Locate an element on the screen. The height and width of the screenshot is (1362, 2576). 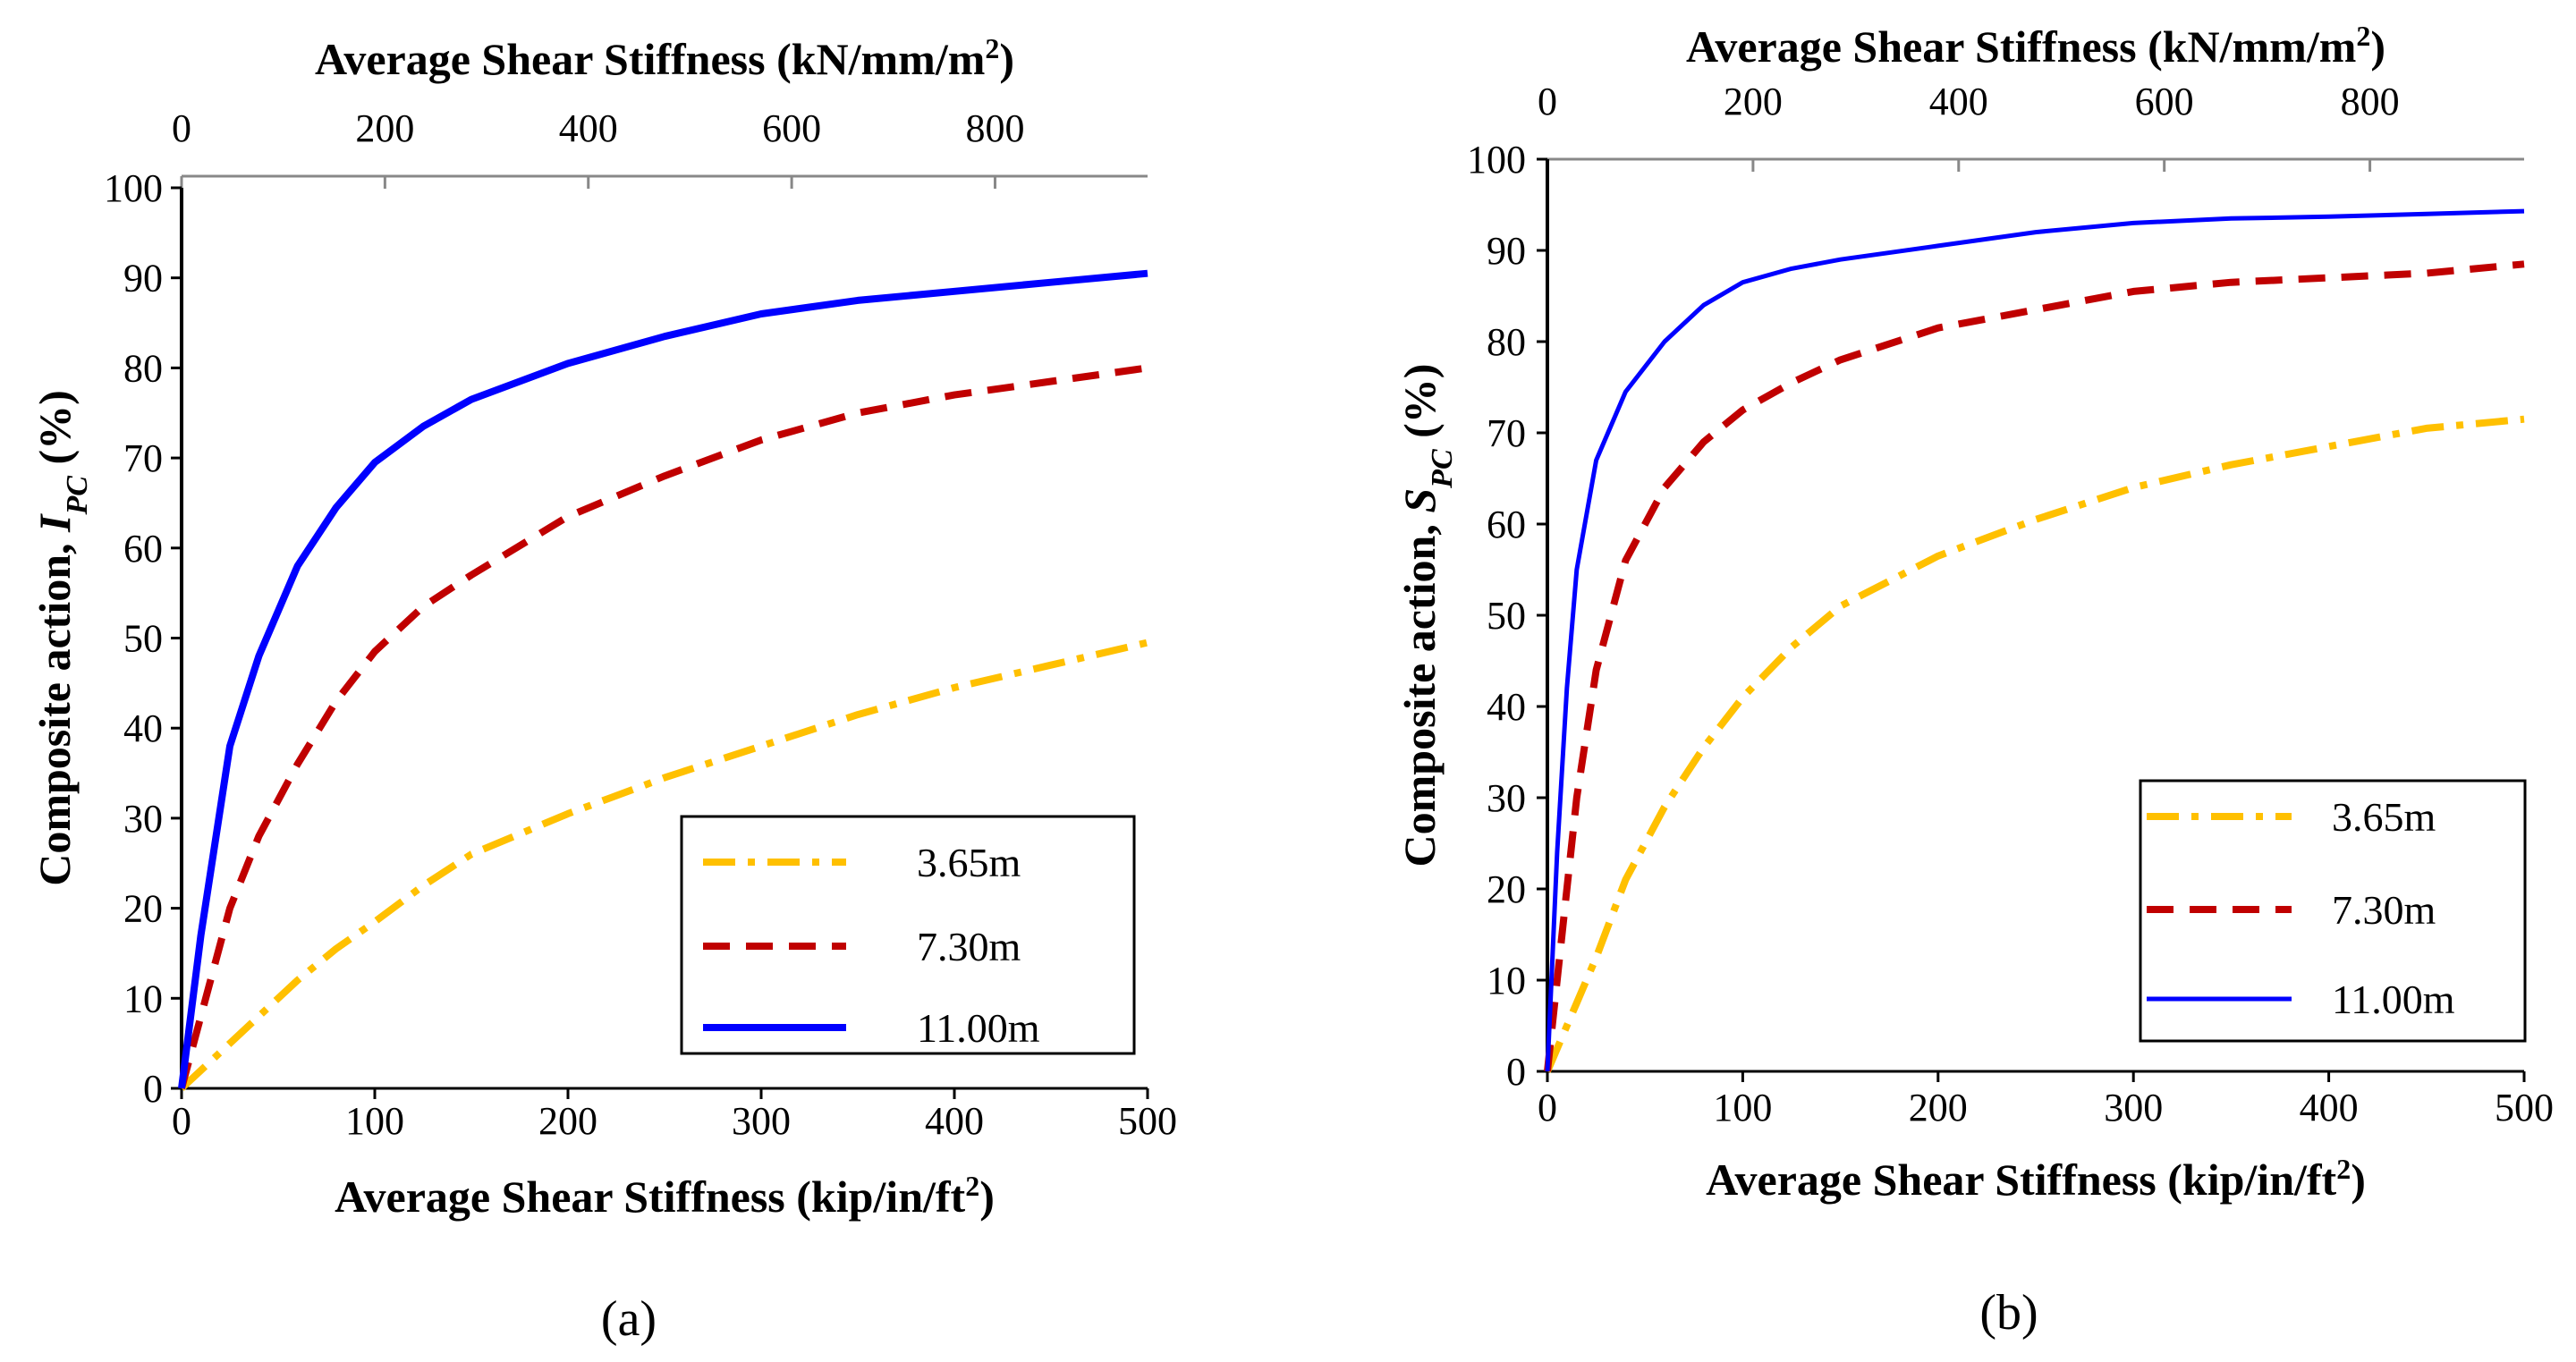
y-axis-title: Composite action, SPC (%) is located at coordinates (1426, 615).